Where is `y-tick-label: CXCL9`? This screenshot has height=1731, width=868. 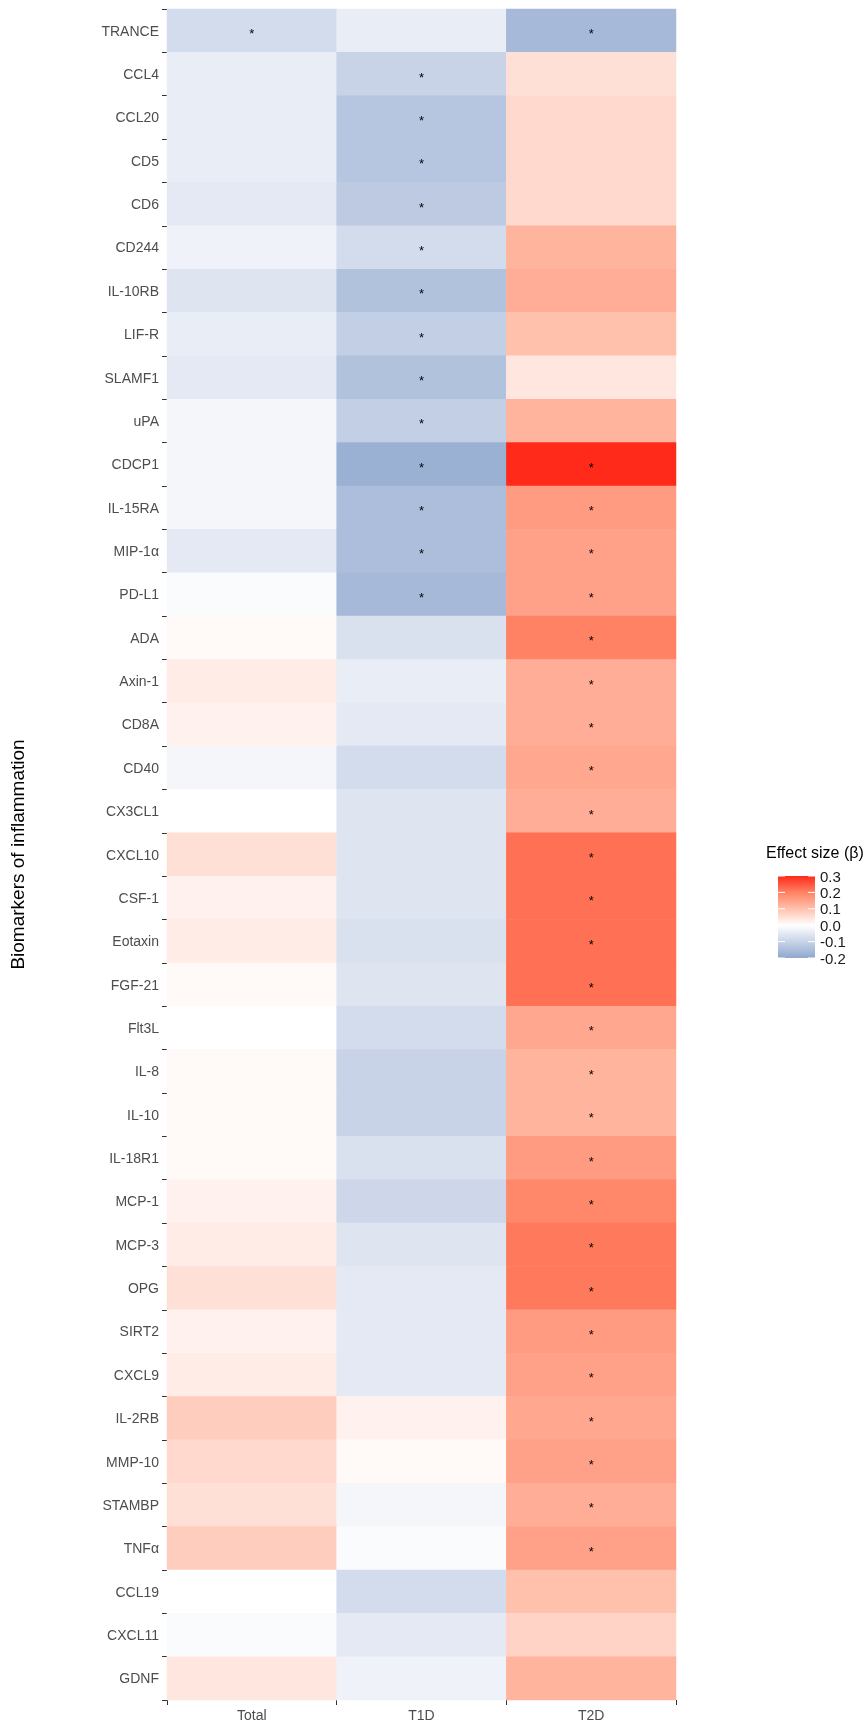
y-tick-label: CXCL9 is located at coordinates (136, 1374).